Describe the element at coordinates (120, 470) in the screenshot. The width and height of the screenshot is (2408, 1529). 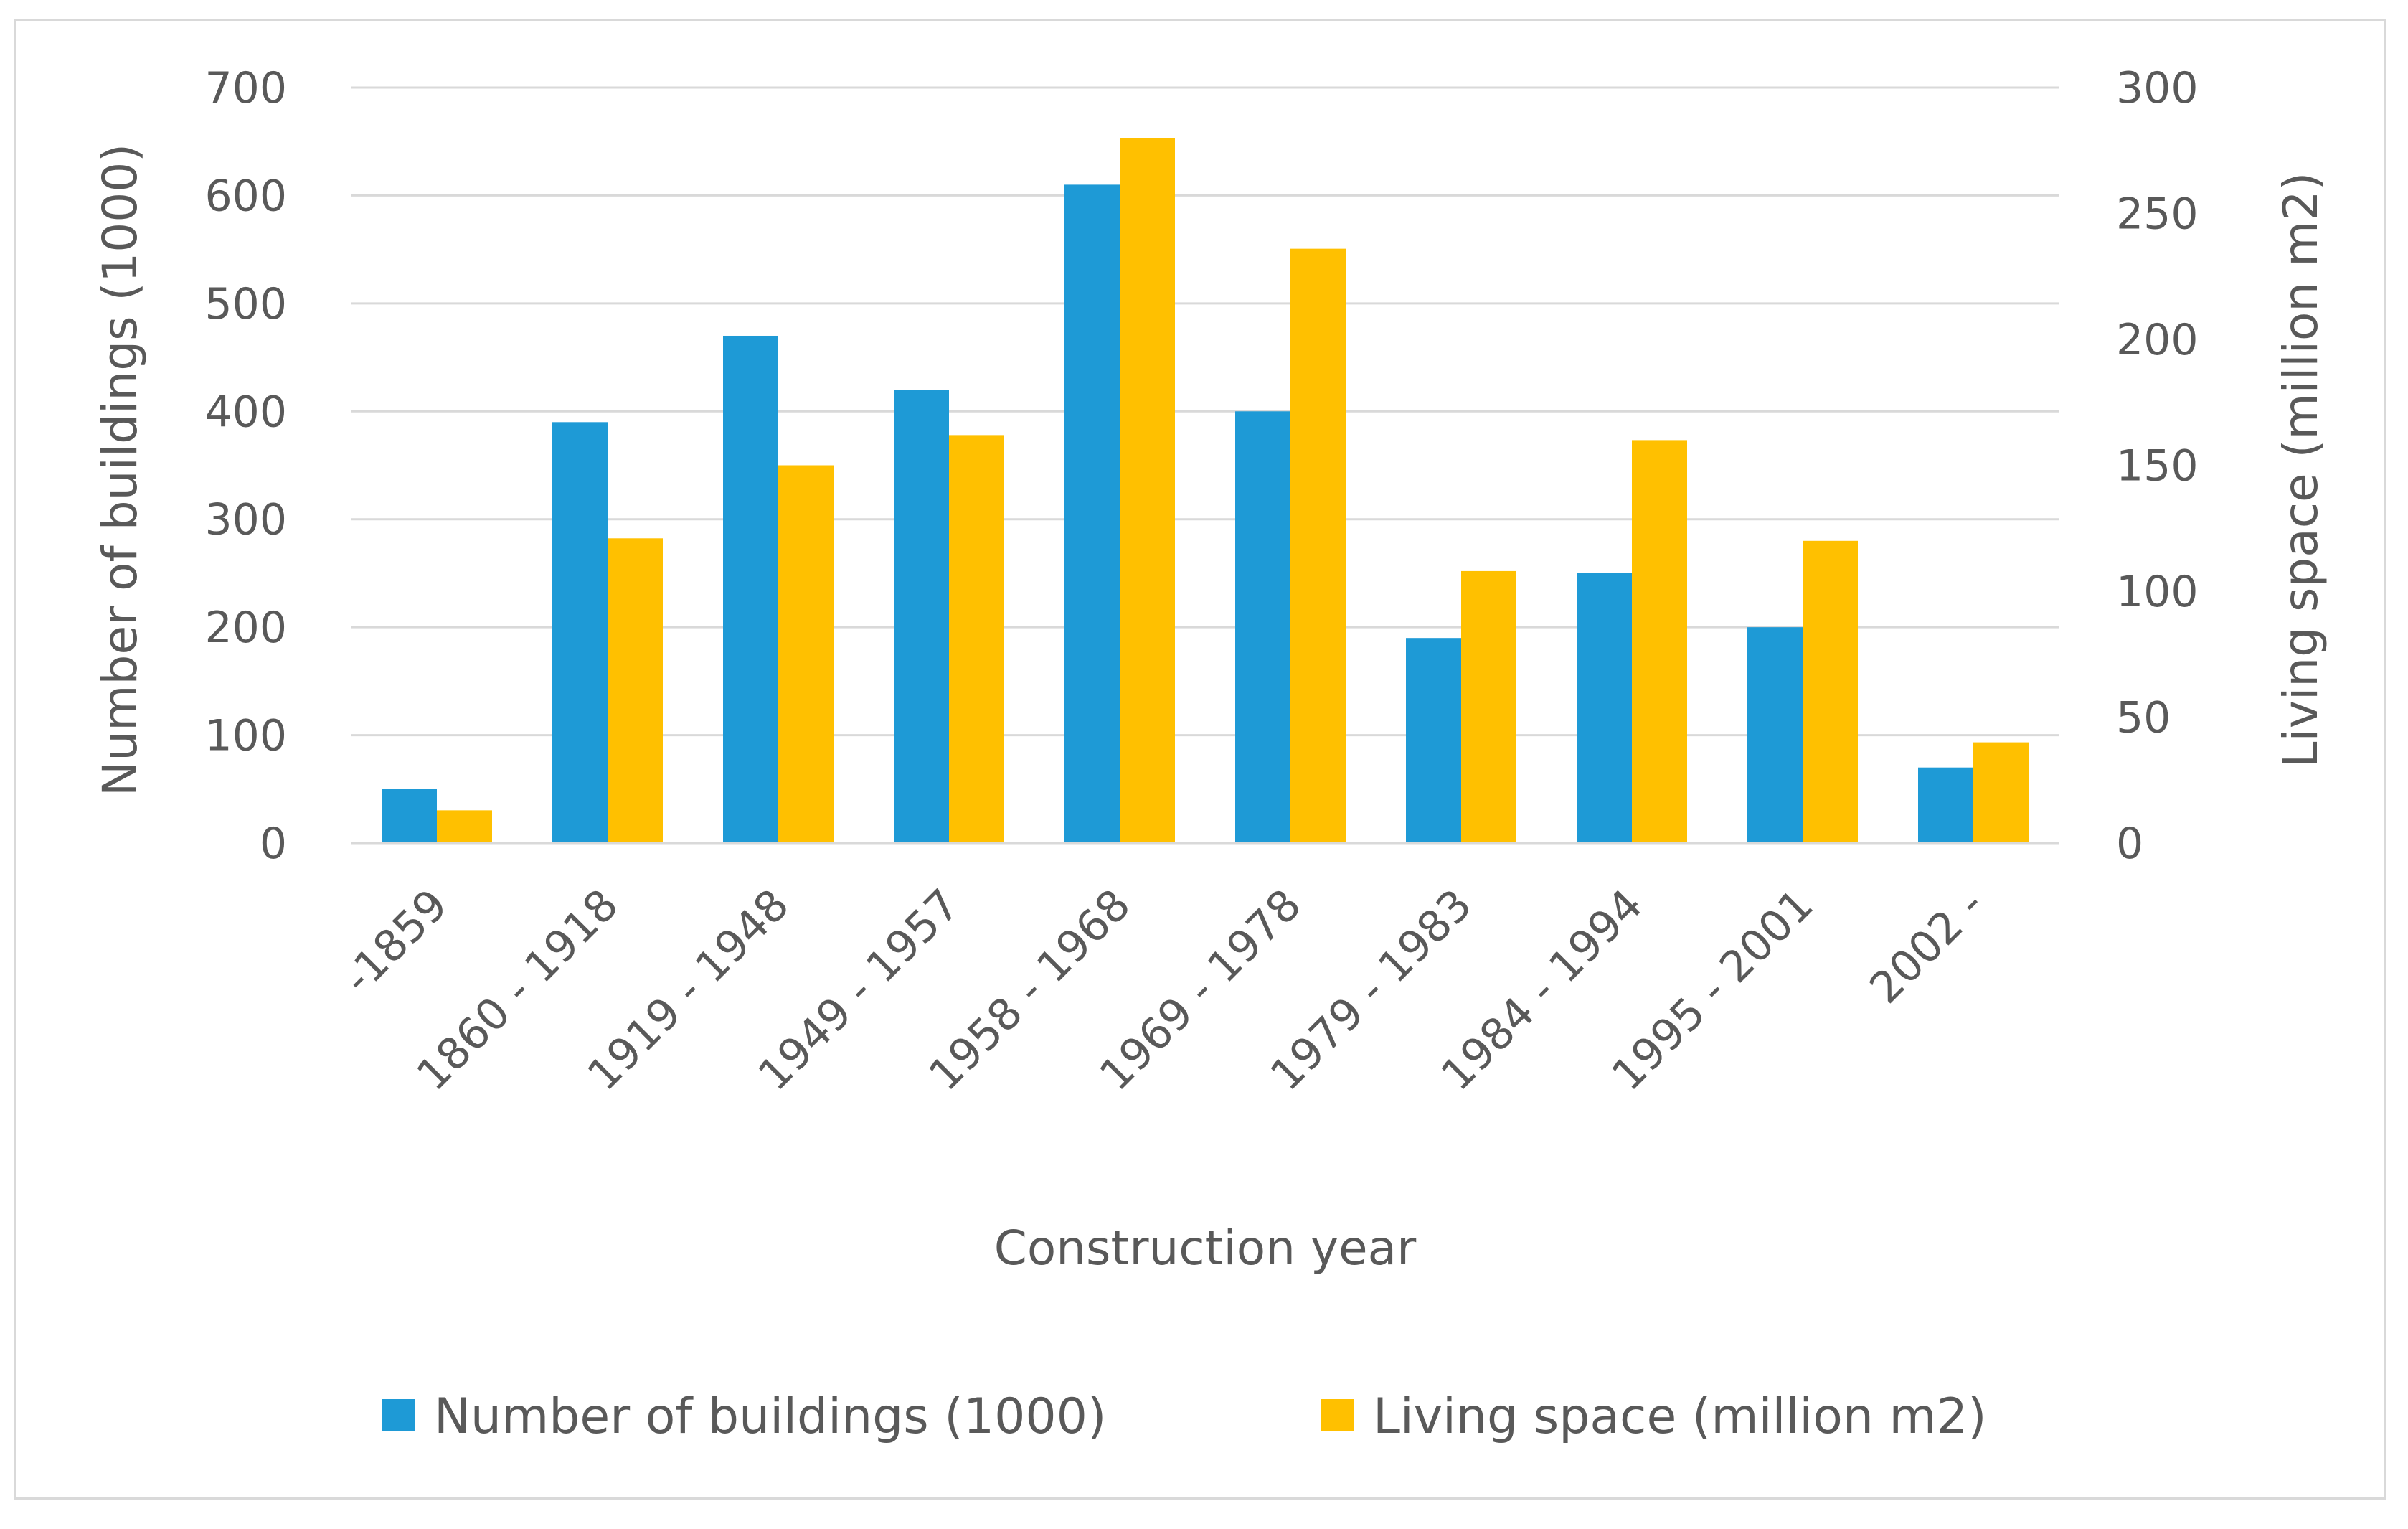
I see `y-axis-title: Number of buildings (1000)` at that location.